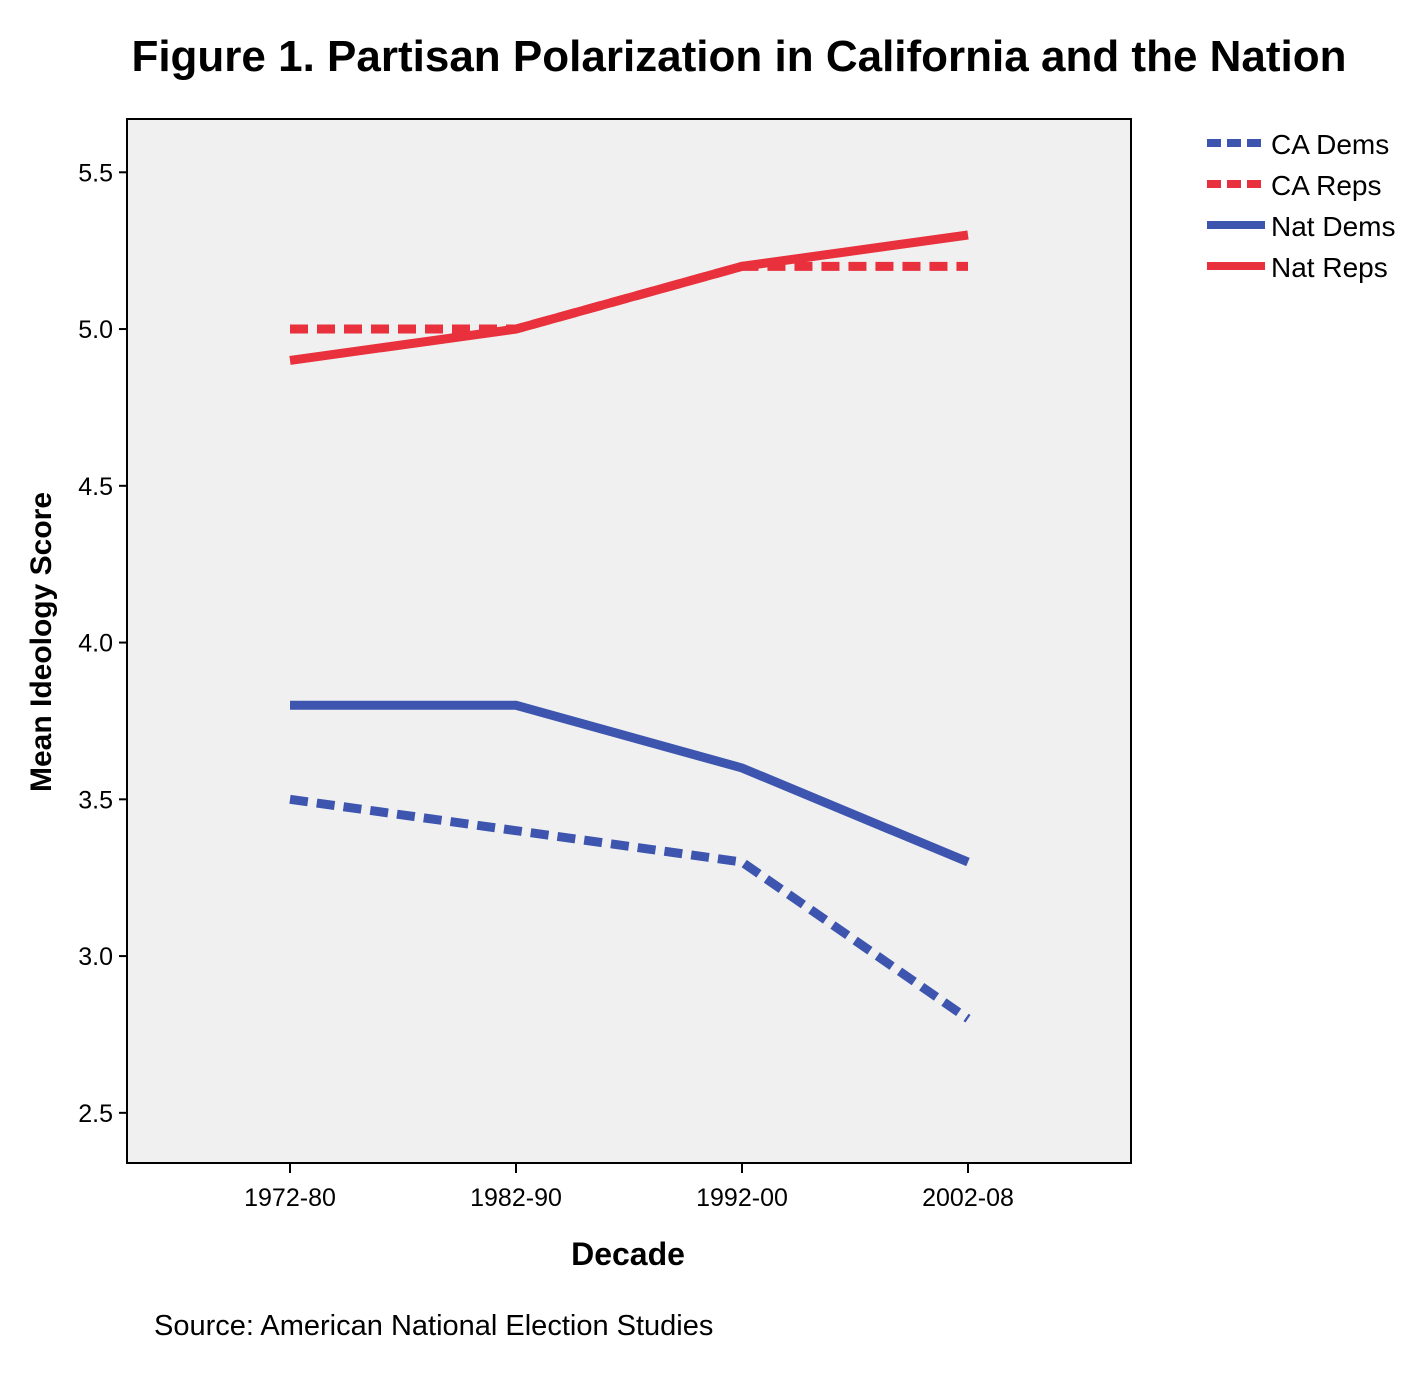 The image size is (1428, 1376). I want to click on legend-item-nat-dems: Nat Dems, so click(1300, 226).